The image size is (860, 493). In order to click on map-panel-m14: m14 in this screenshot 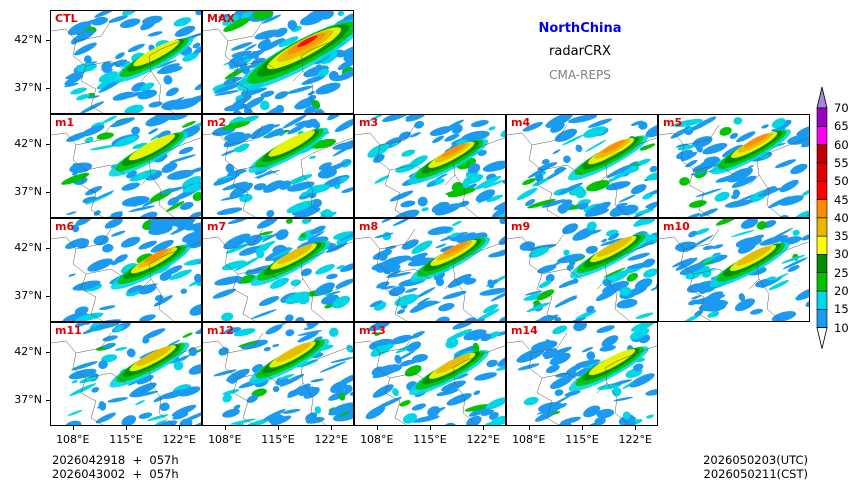, I will do `click(582, 374)`.